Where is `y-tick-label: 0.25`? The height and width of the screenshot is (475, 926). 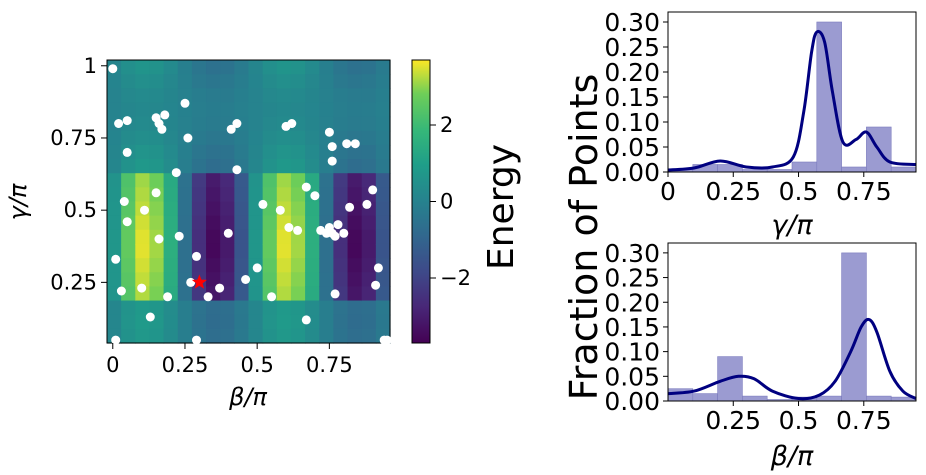 y-tick-label: 0.25 is located at coordinates (632, 278).